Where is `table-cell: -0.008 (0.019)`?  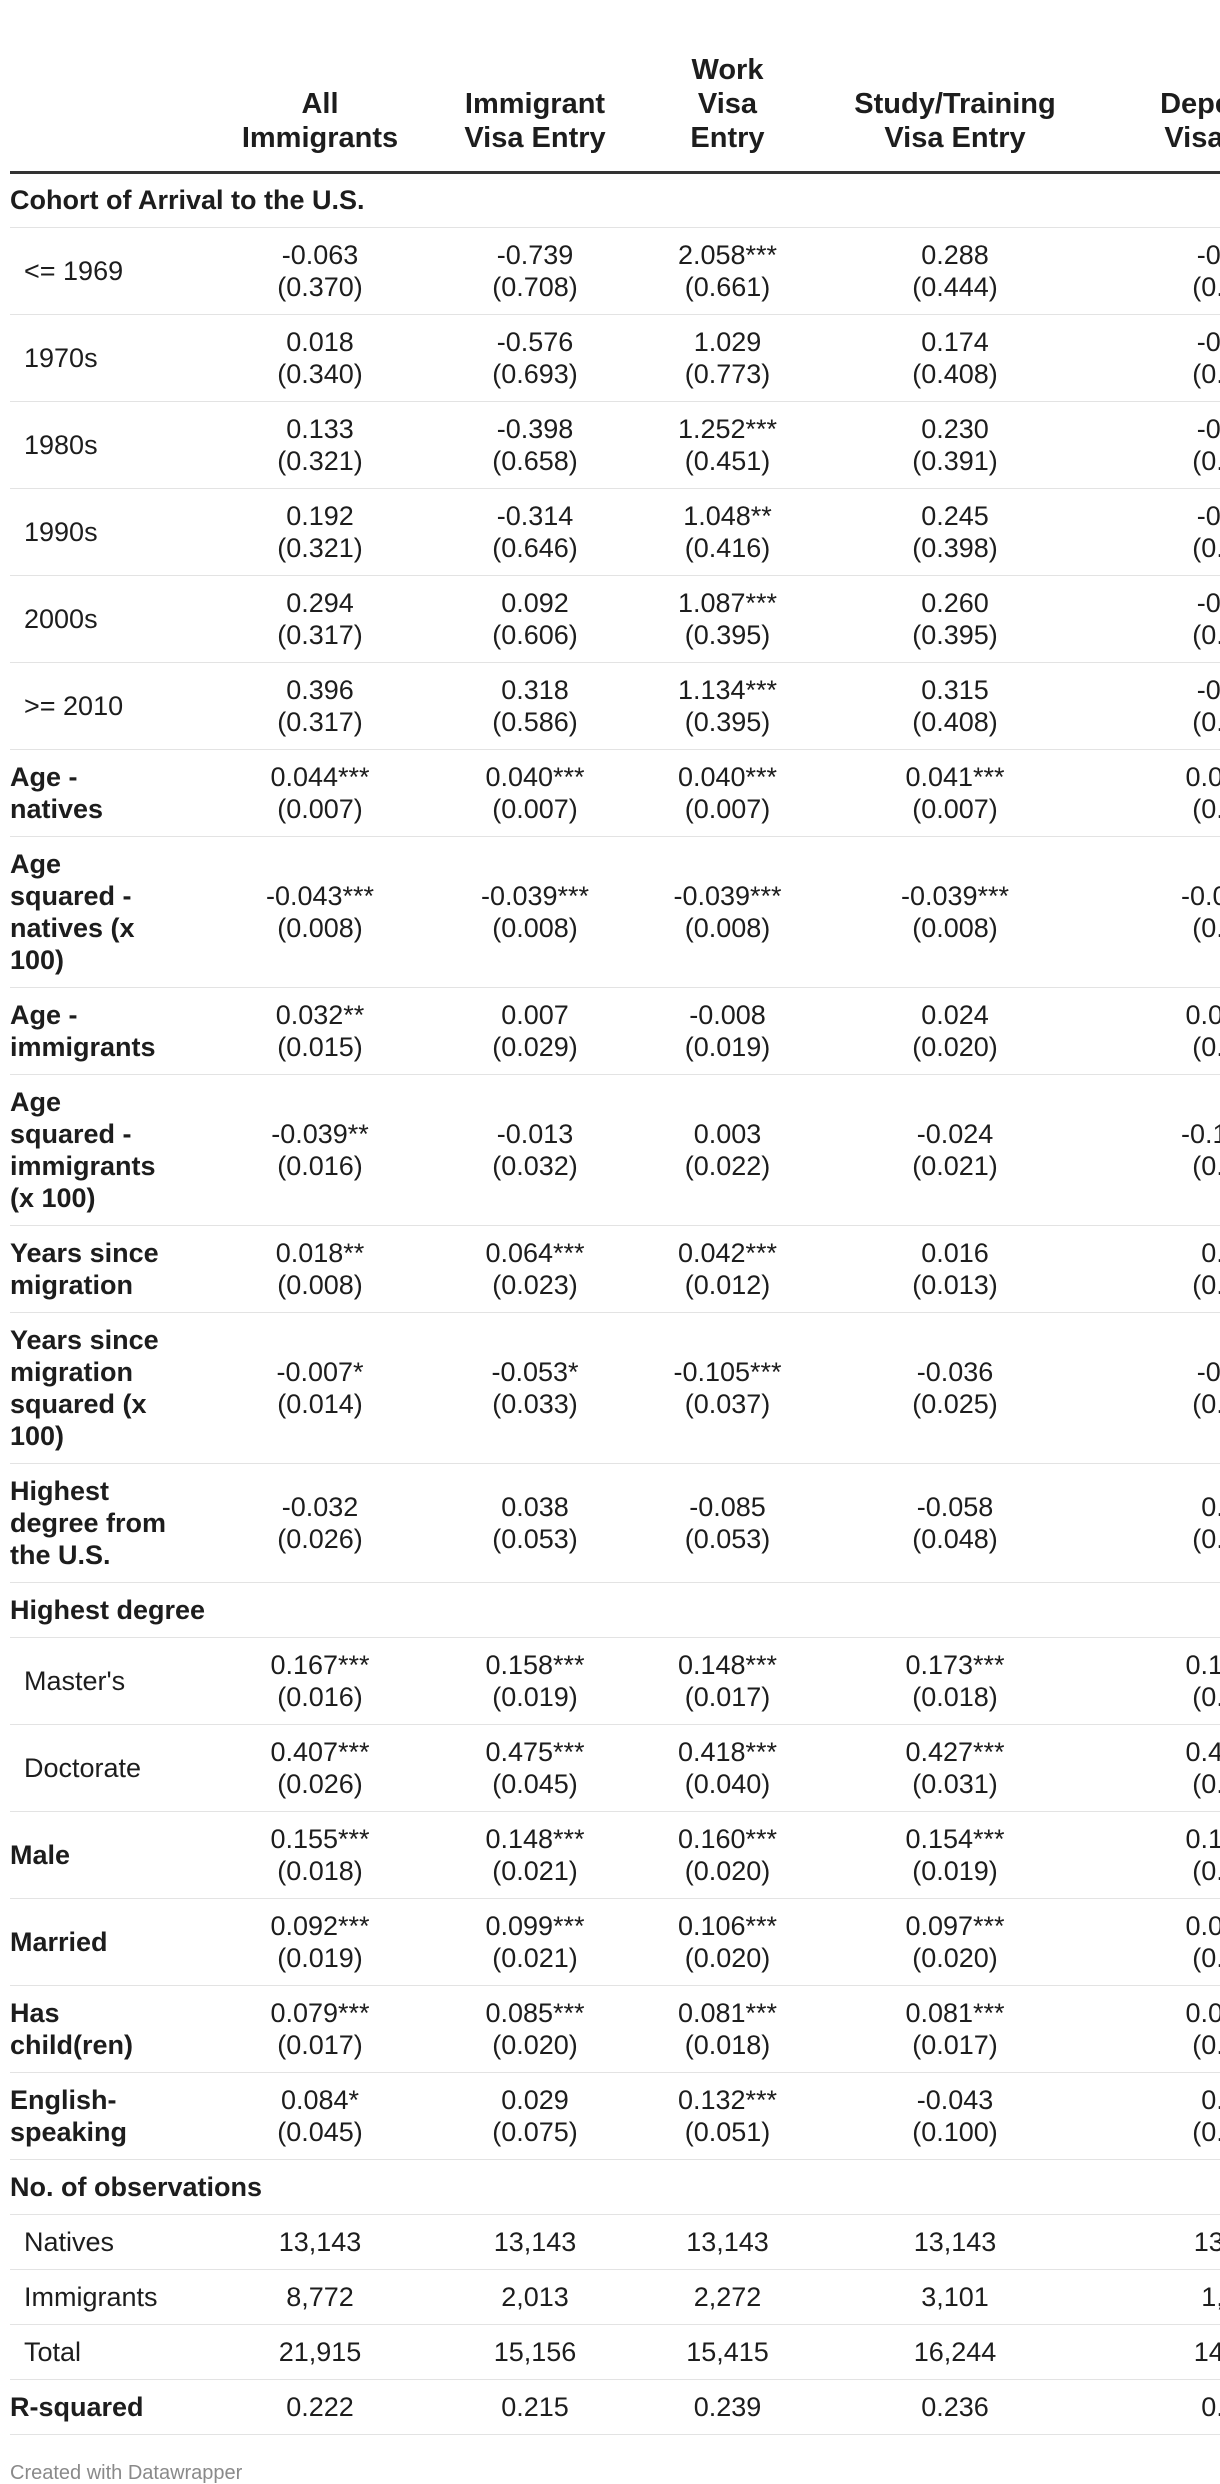 table-cell: -0.008 (0.019) is located at coordinates (727, 1031).